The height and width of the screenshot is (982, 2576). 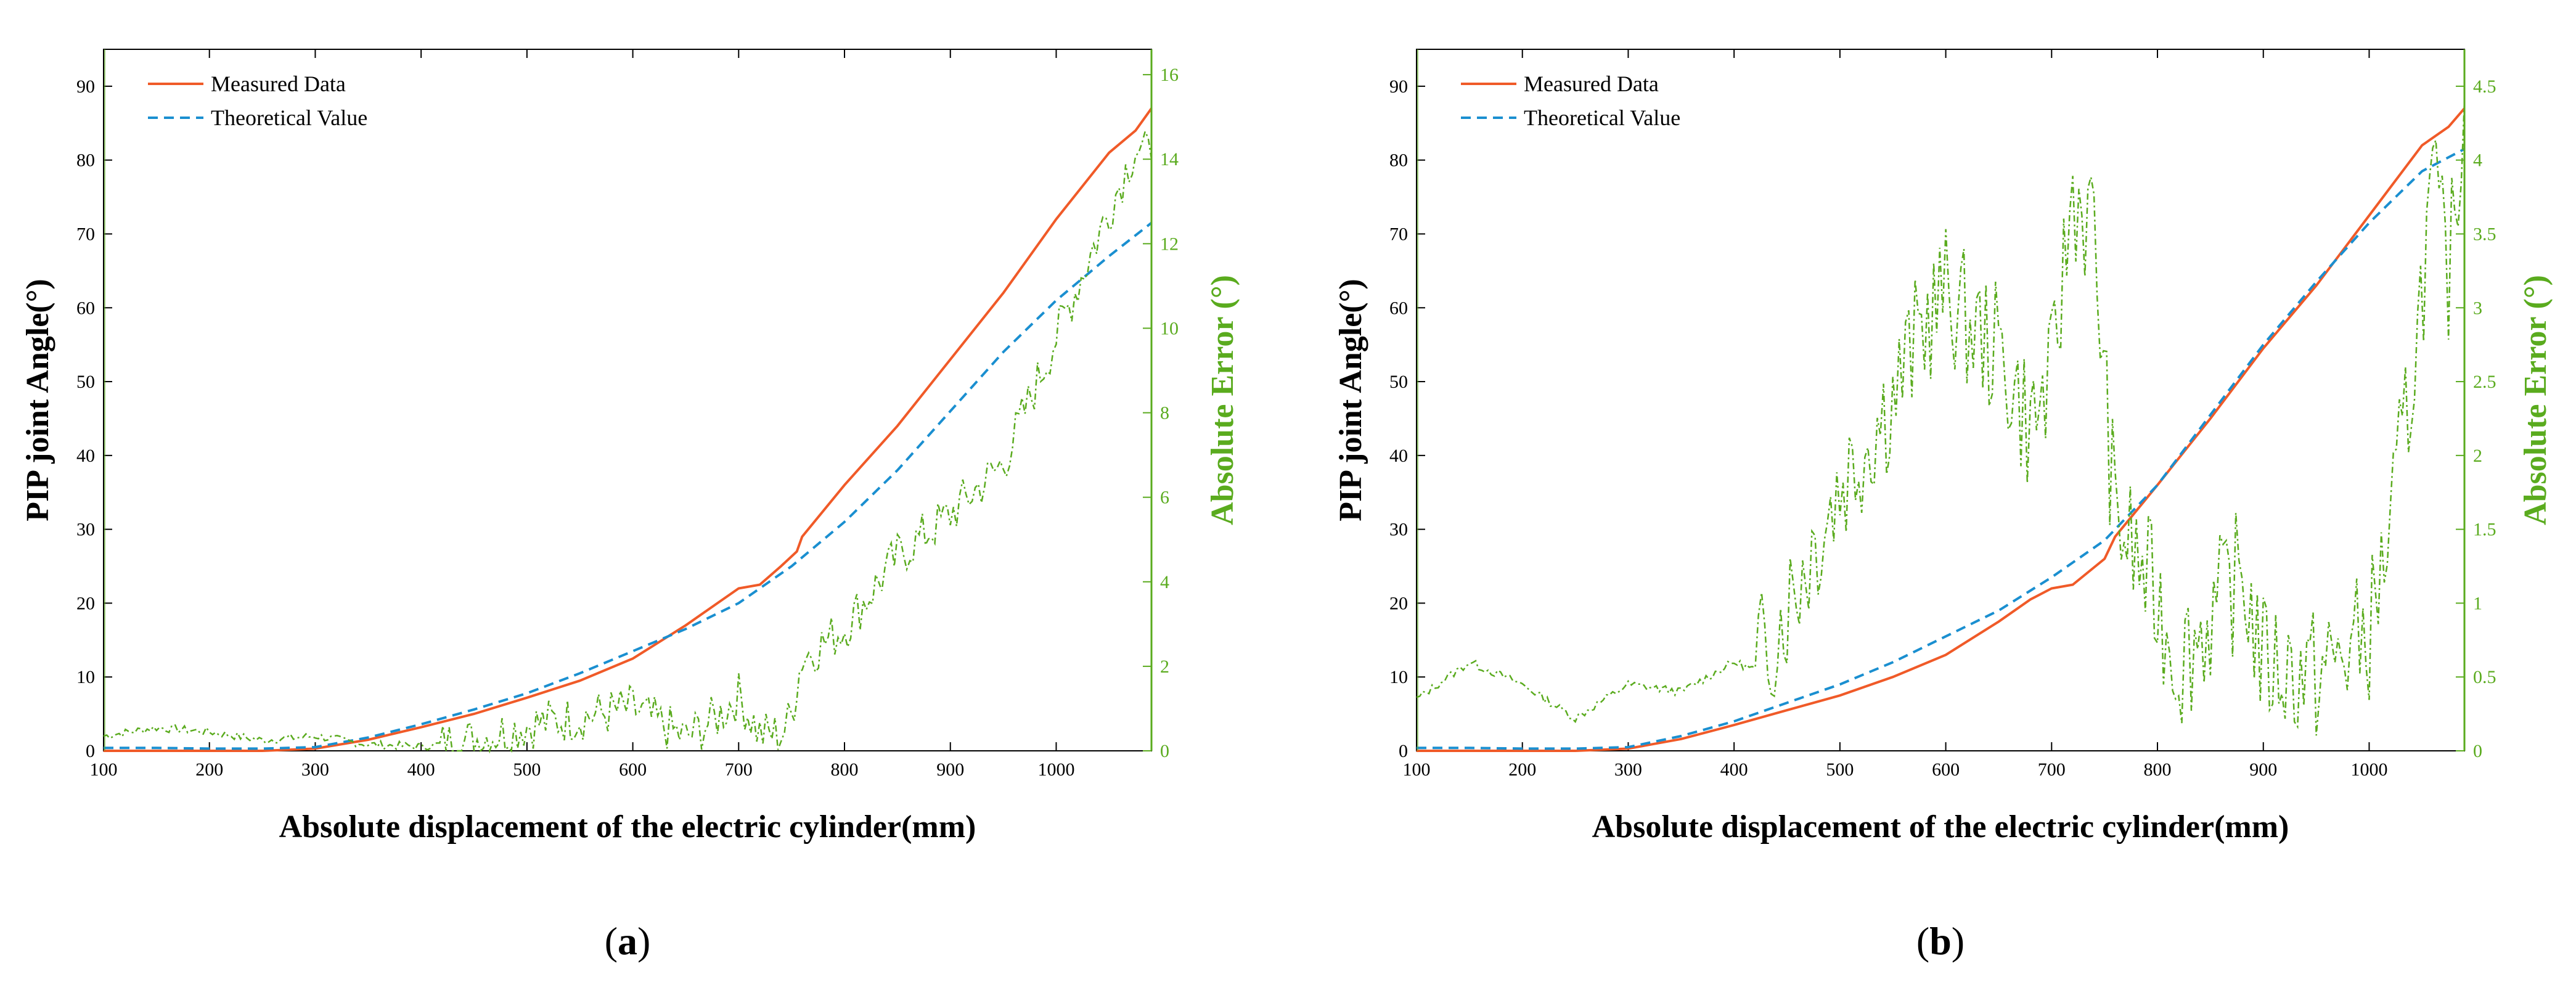 I want to click on legend-b: Measured Data Theoretical Value, so click(x=1570, y=101).